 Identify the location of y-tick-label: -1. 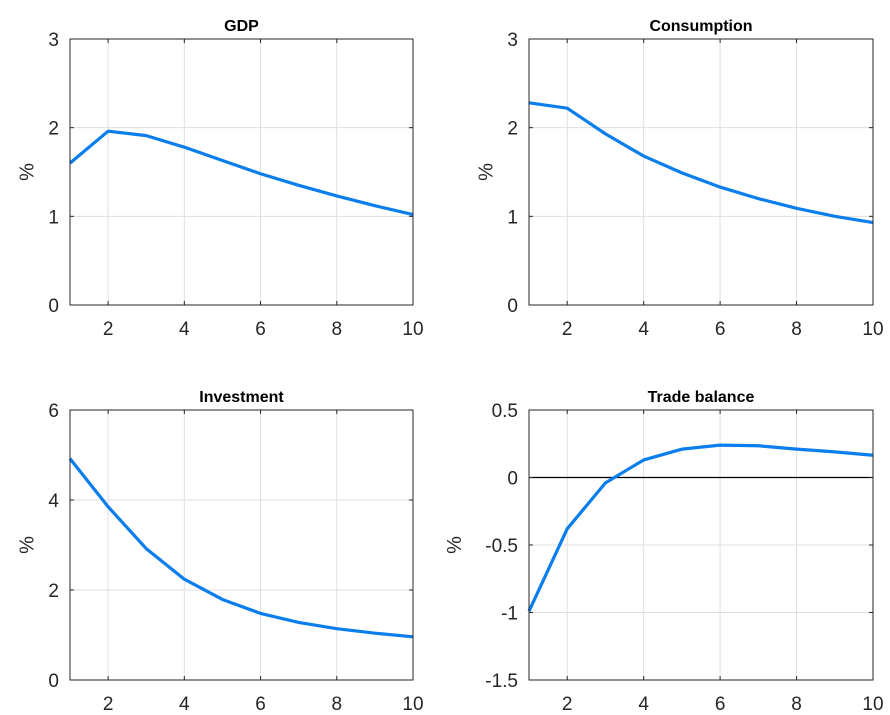
(509, 614).